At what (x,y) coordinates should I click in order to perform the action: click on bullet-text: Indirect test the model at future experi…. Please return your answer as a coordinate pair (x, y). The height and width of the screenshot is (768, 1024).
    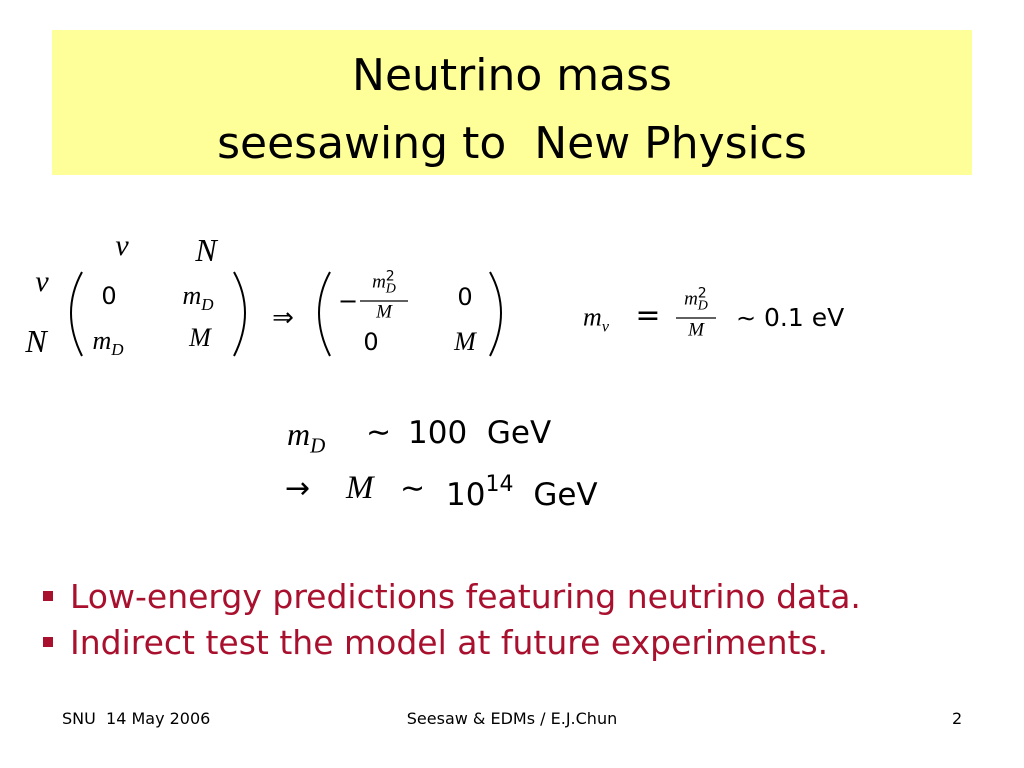
    Looking at the image, I should click on (449, 642).